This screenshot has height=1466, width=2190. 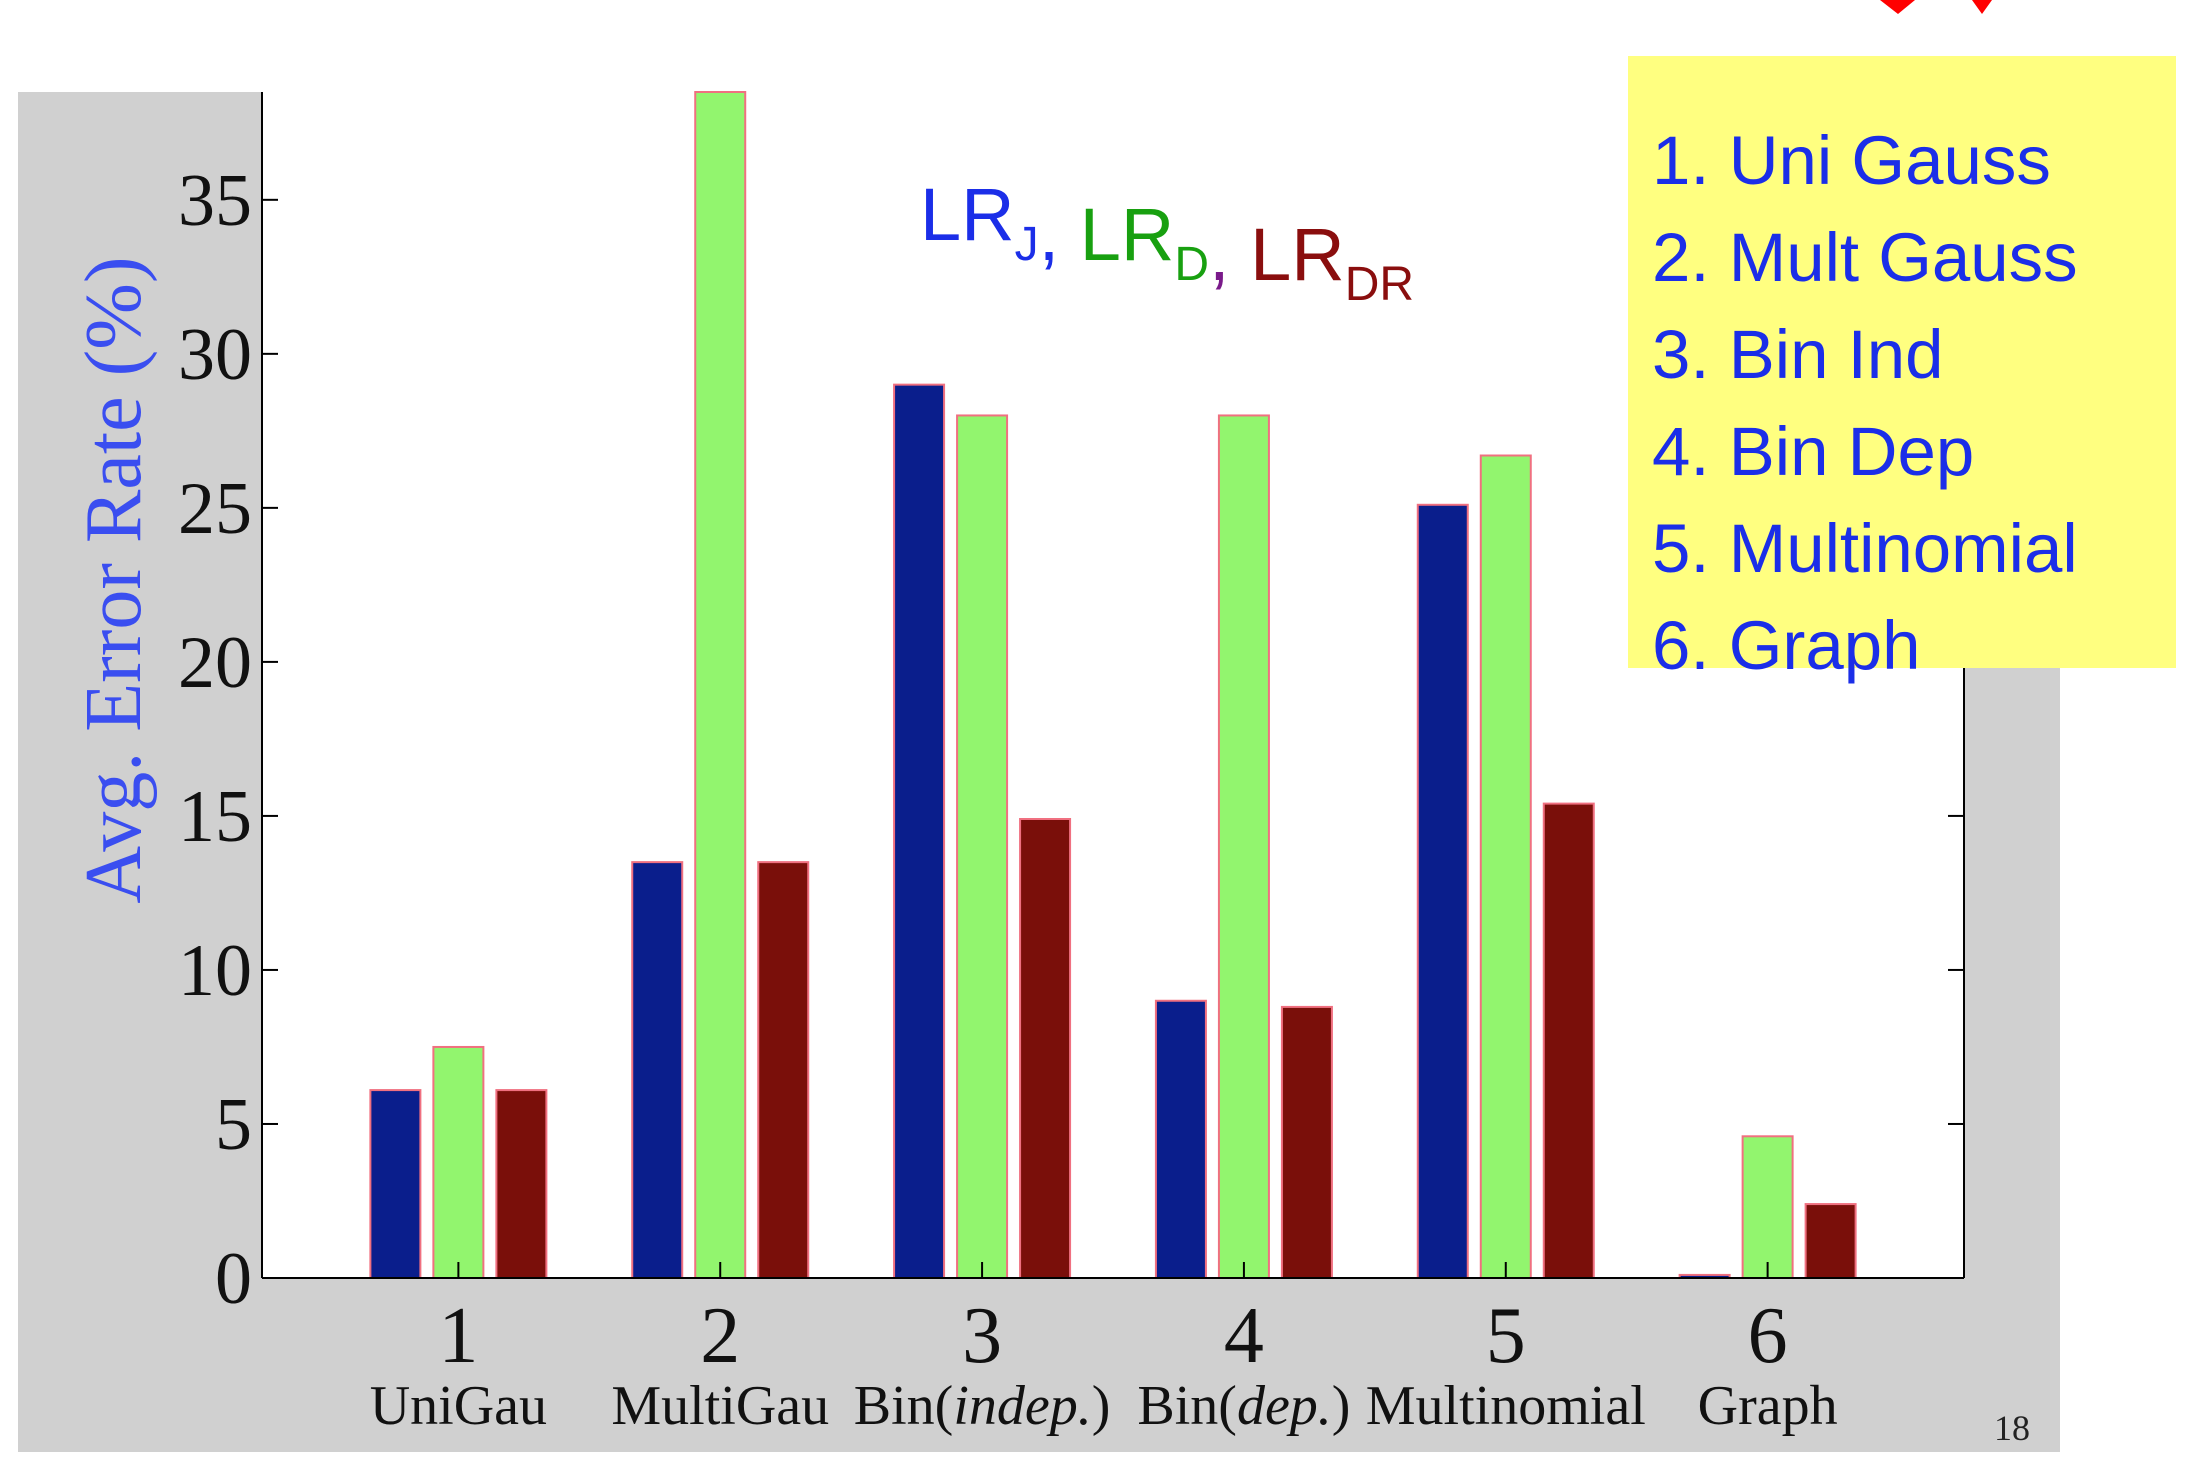 I want to click on legend-item: 3. Bin Ind, so click(x=1798, y=354).